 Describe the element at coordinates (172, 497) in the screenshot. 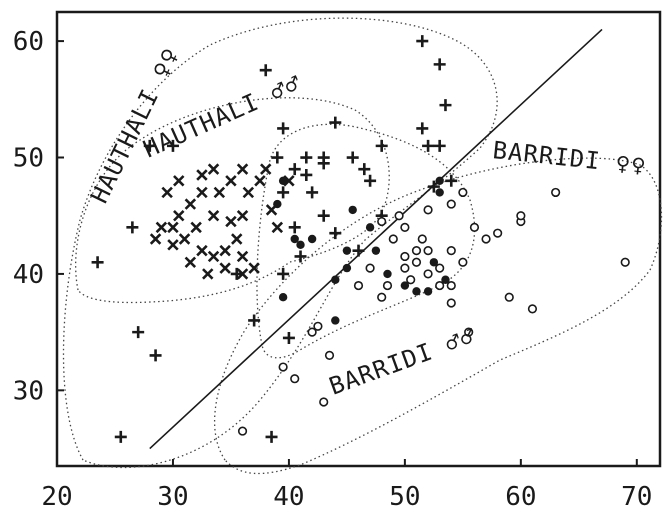

I see `x-tick-label: 30` at that location.